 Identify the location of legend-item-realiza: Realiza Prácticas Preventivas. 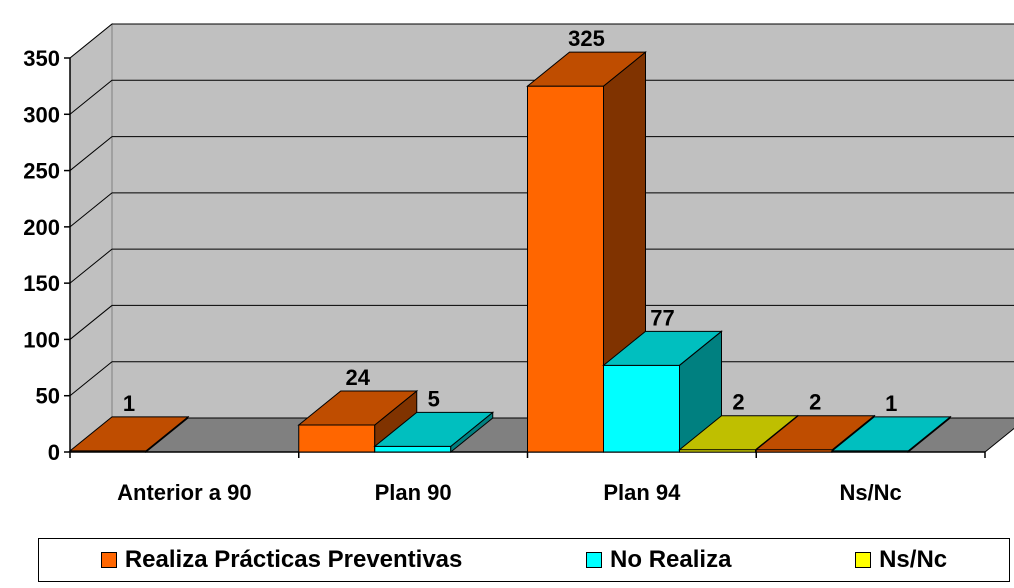
(281, 560).